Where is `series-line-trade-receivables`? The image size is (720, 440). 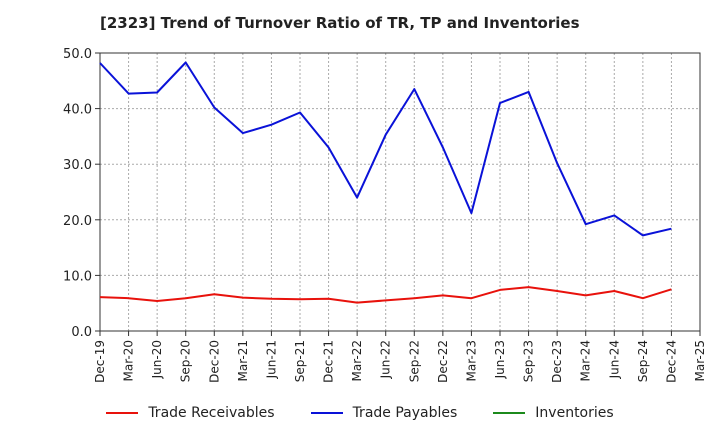
series-line-trade-receivables is located at coordinates (385, 295).